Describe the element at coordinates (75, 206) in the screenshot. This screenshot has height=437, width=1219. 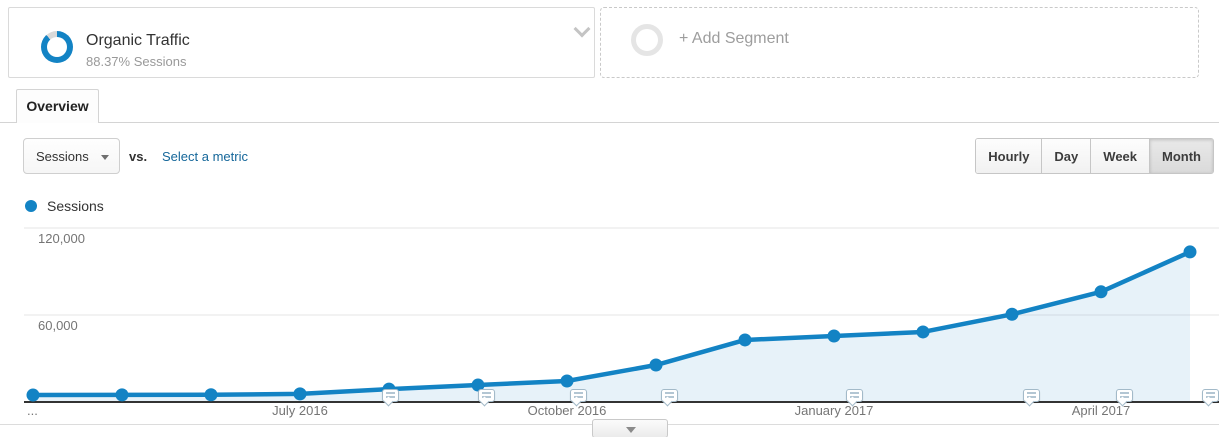
I see `legend-sessions-label: Sessions` at that location.